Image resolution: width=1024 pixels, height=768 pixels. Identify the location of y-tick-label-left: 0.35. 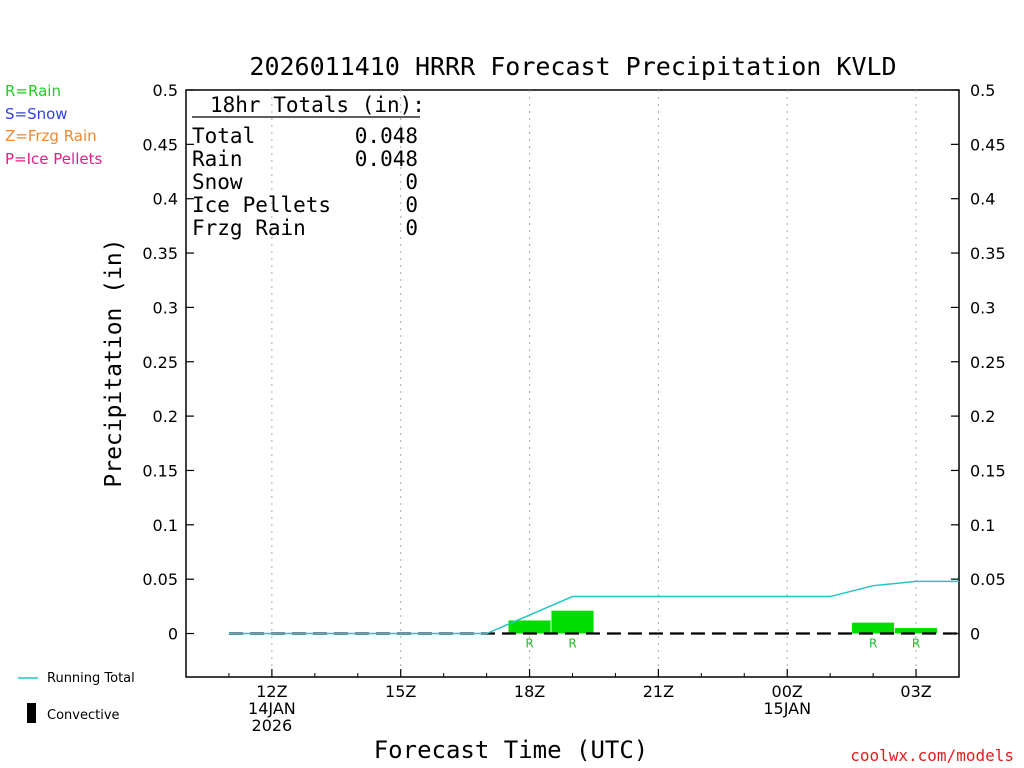
(160, 253).